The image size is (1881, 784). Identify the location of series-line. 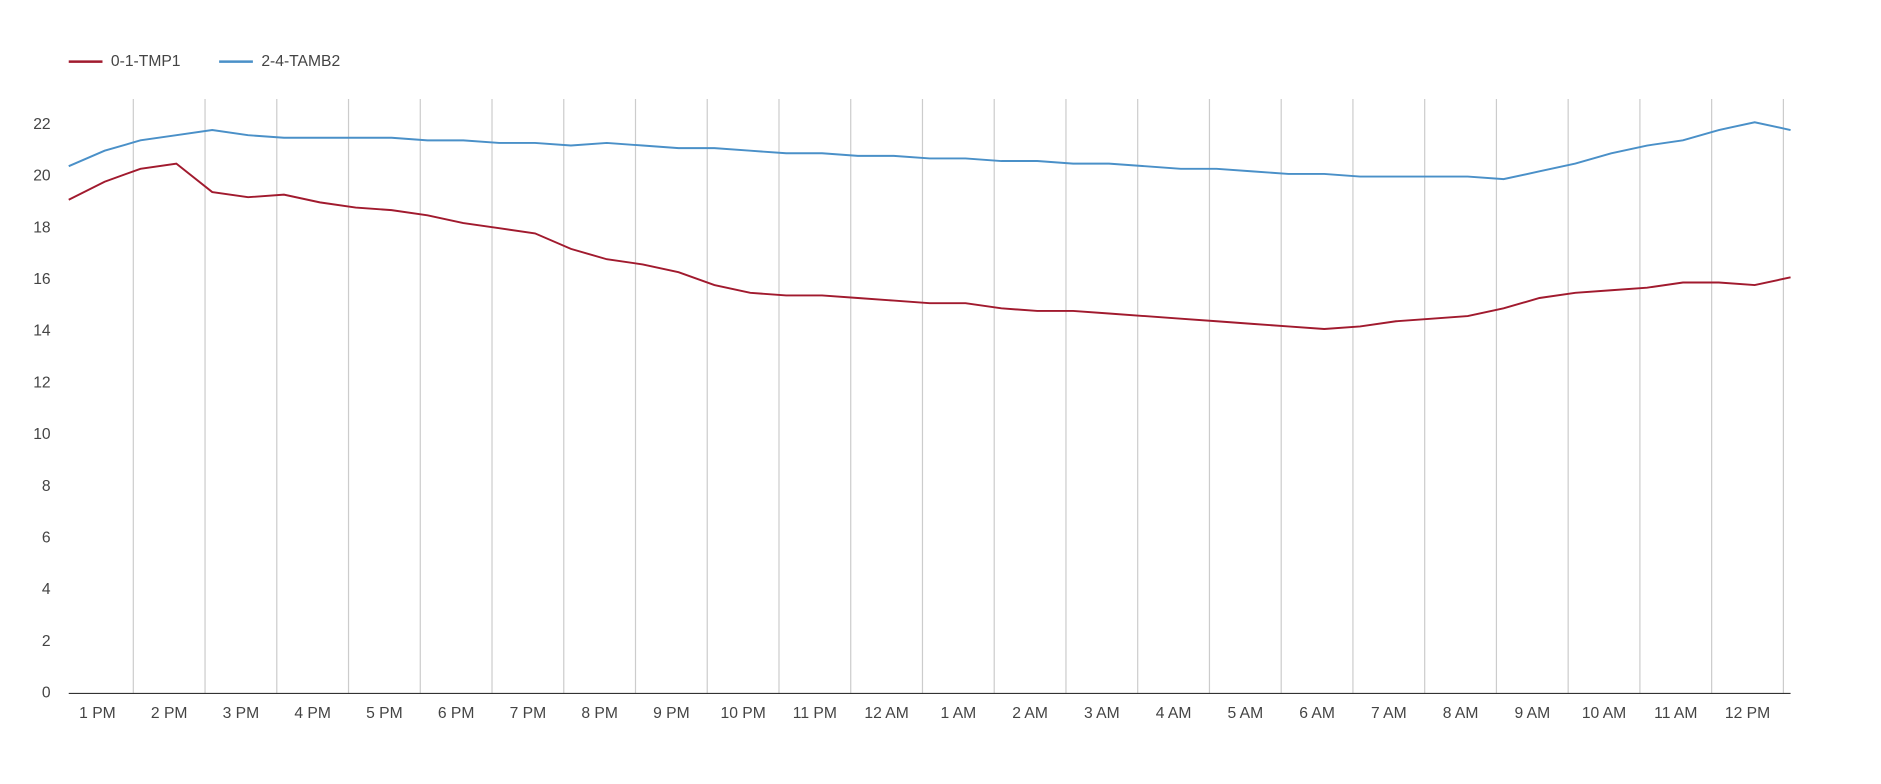
(929, 151).